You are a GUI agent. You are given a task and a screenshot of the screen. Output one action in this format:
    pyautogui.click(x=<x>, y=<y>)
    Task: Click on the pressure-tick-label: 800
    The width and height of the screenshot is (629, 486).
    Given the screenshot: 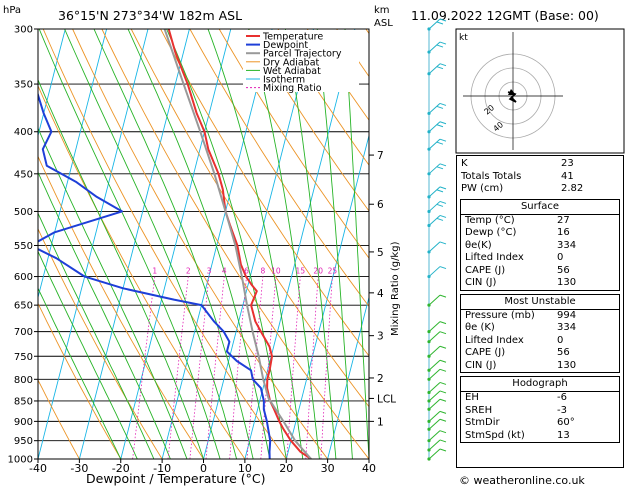 What is the action you would take?
    pyautogui.click(x=23, y=380)
    